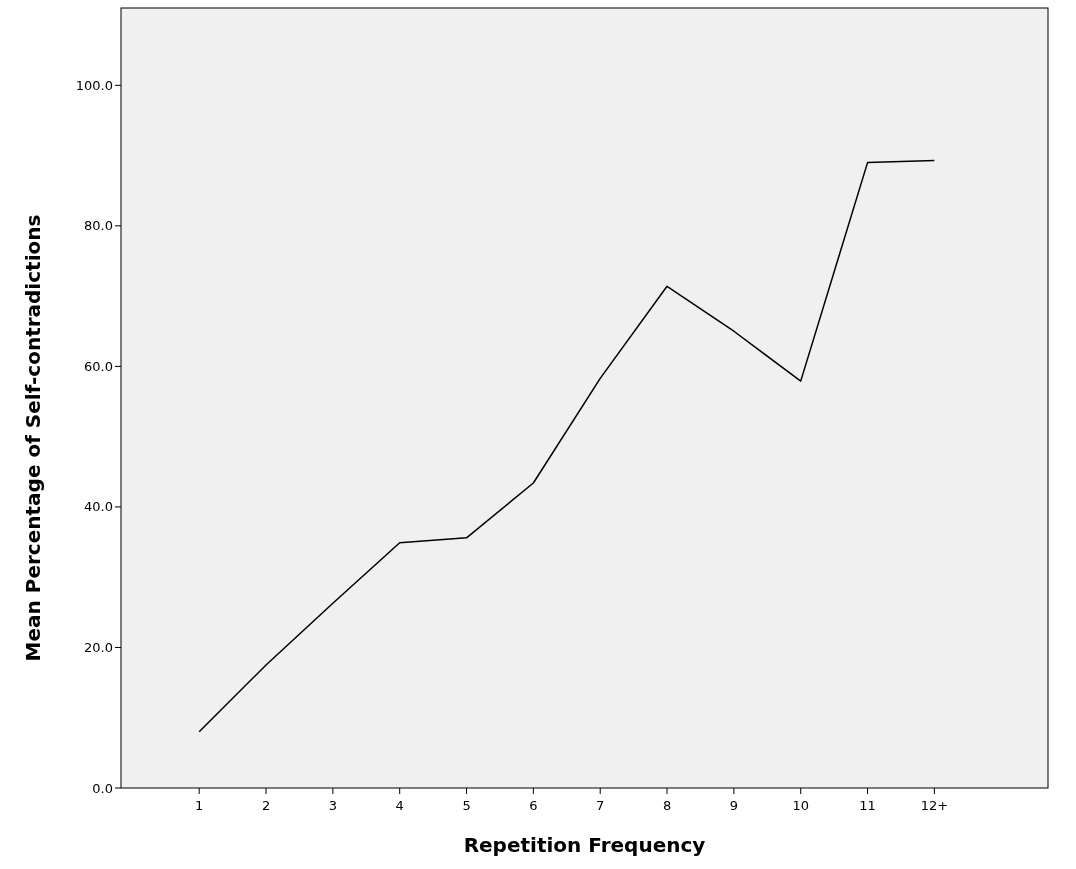 The image size is (1076, 869). What do you see at coordinates (94, 85) in the screenshot?
I see `y-tick-label: 100.0` at bounding box center [94, 85].